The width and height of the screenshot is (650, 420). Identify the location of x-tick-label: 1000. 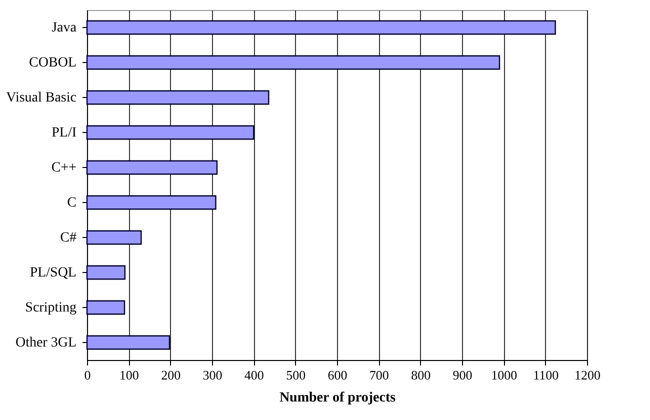
(504, 375).